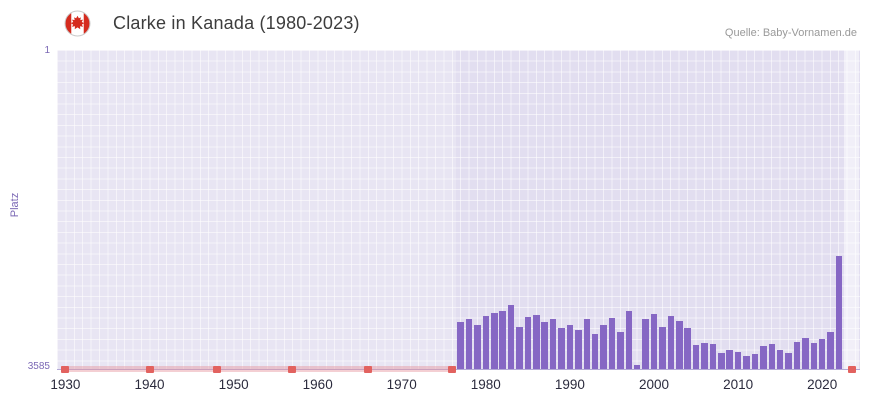  I want to click on bar-2007, so click(713, 356).